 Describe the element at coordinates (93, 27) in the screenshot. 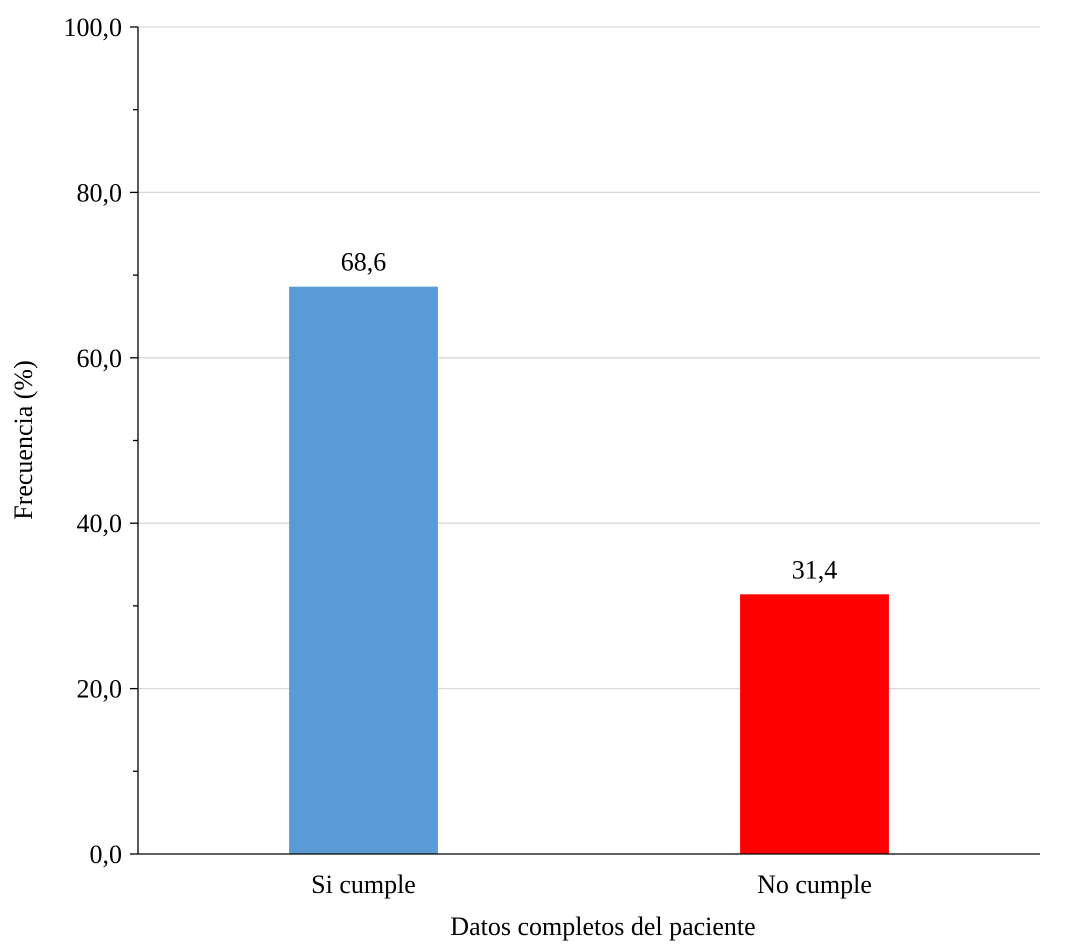

I see `y-tick-label: 100,0` at that location.